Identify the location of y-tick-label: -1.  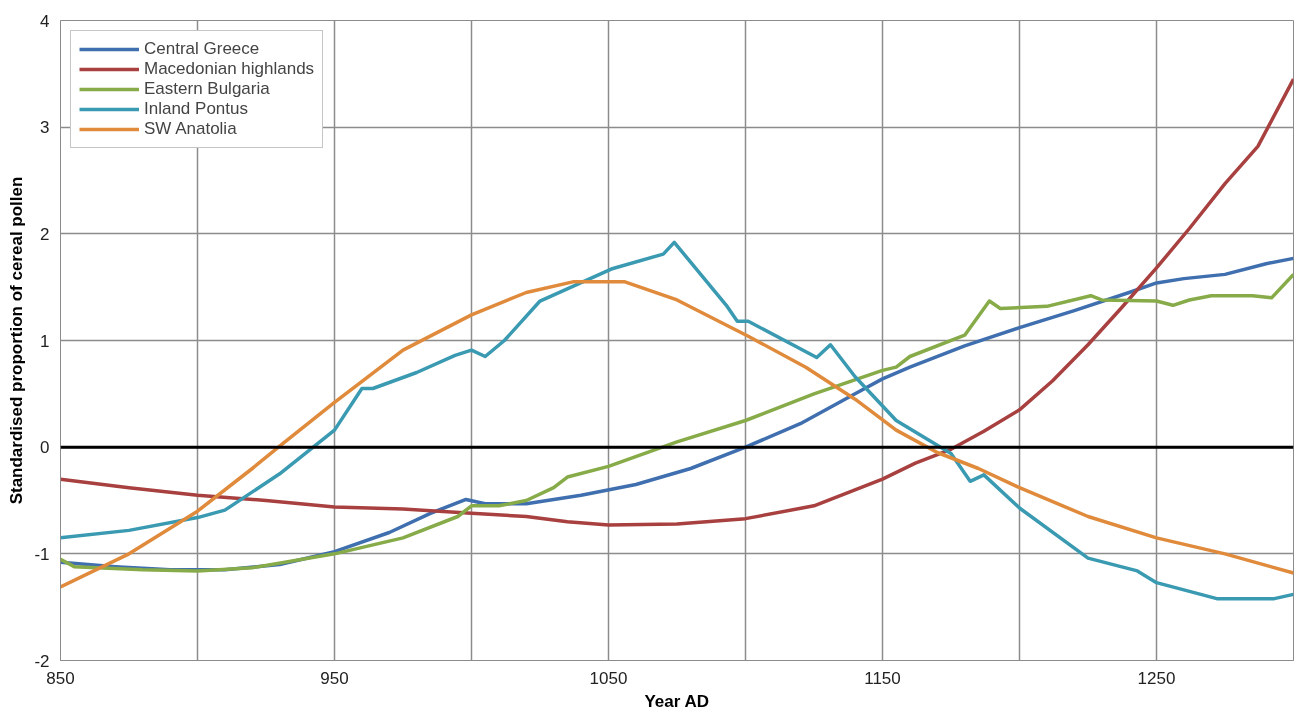
(42, 554).